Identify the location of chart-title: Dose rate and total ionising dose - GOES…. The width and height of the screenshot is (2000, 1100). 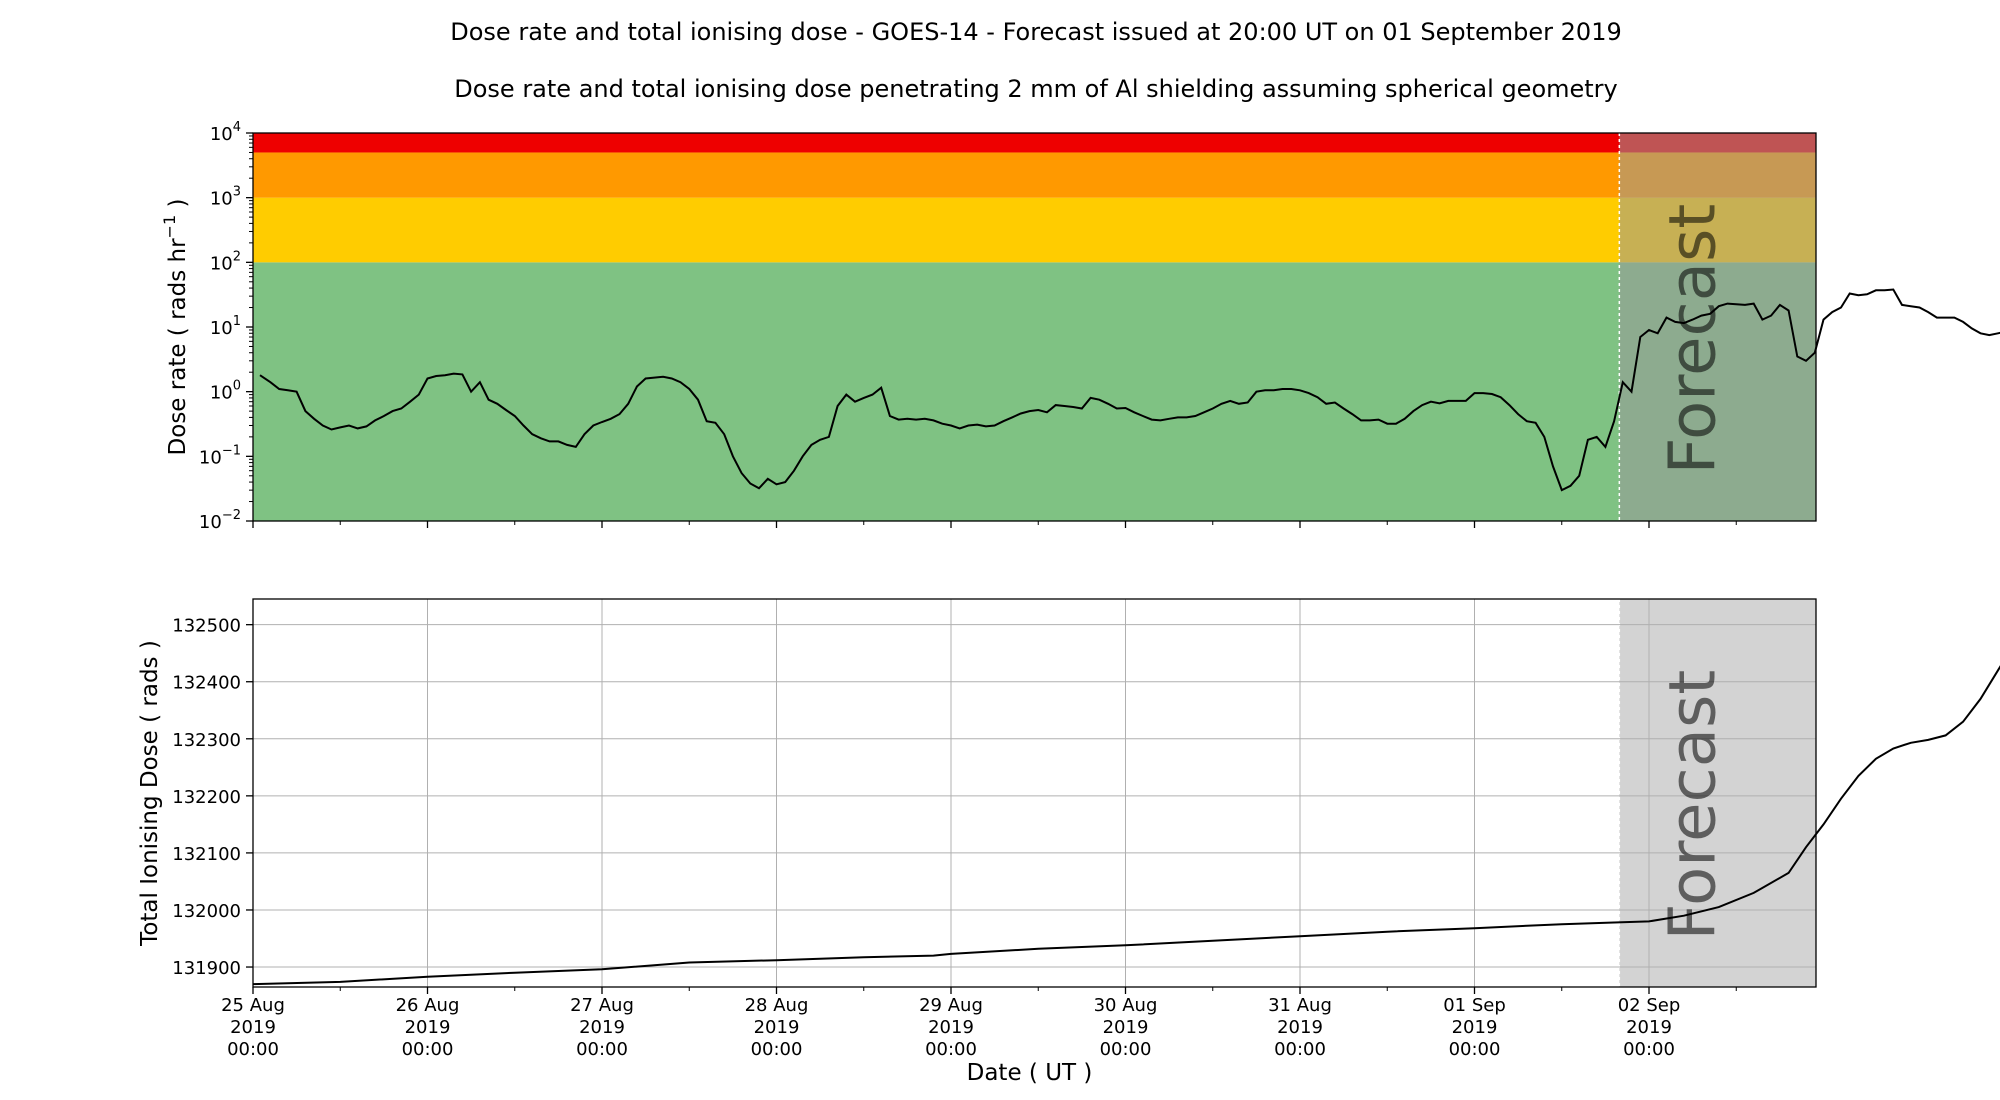
(1035, 32).